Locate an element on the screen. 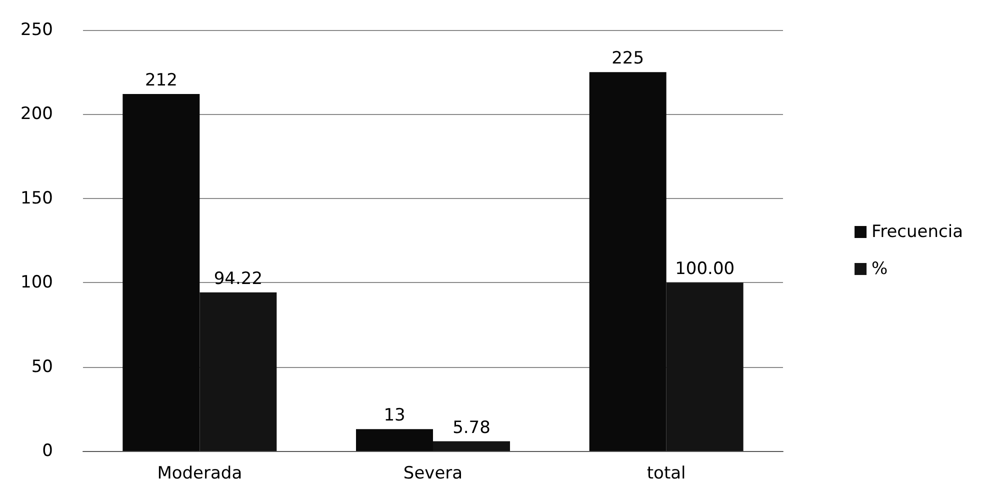 This screenshot has height=503, width=988. data-label: 225 is located at coordinates (628, 58).